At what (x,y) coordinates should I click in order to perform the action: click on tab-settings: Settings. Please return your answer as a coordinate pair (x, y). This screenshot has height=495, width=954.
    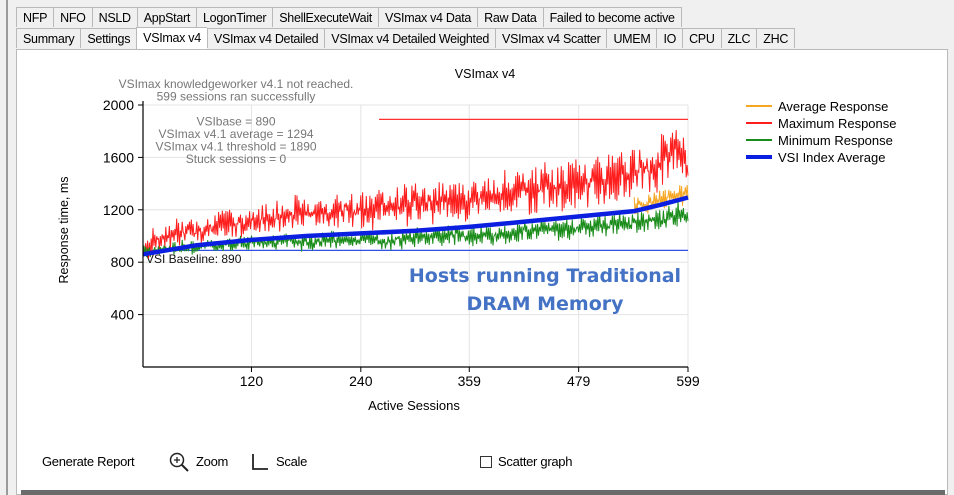
    Looking at the image, I should click on (108, 38).